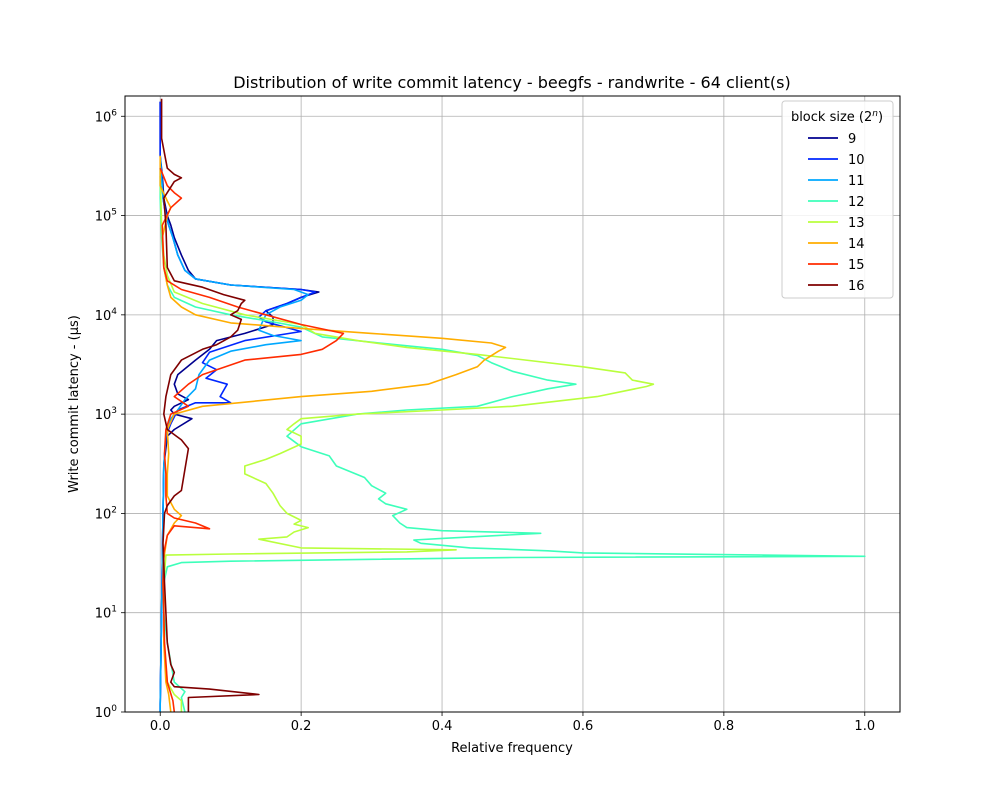 Image resolution: width=1000 pixels, height=800 pixels. I want to click on y-tick-label: 10⁶, so click(106, 116).